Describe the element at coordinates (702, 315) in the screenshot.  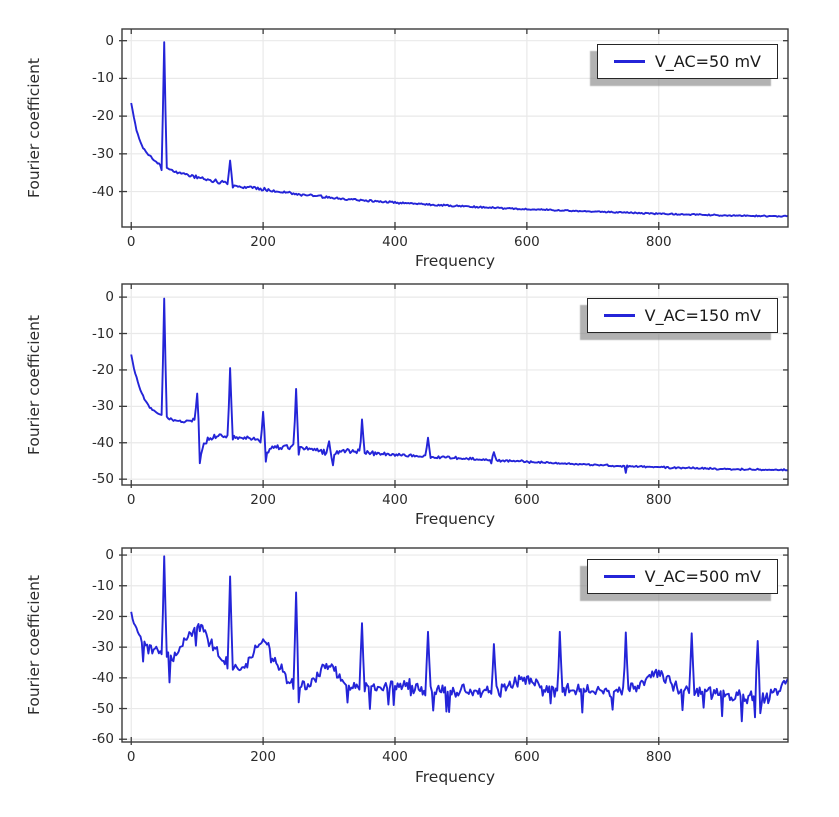
I see `subplot-2-legend-label: V_AC=150 mV` at that location.